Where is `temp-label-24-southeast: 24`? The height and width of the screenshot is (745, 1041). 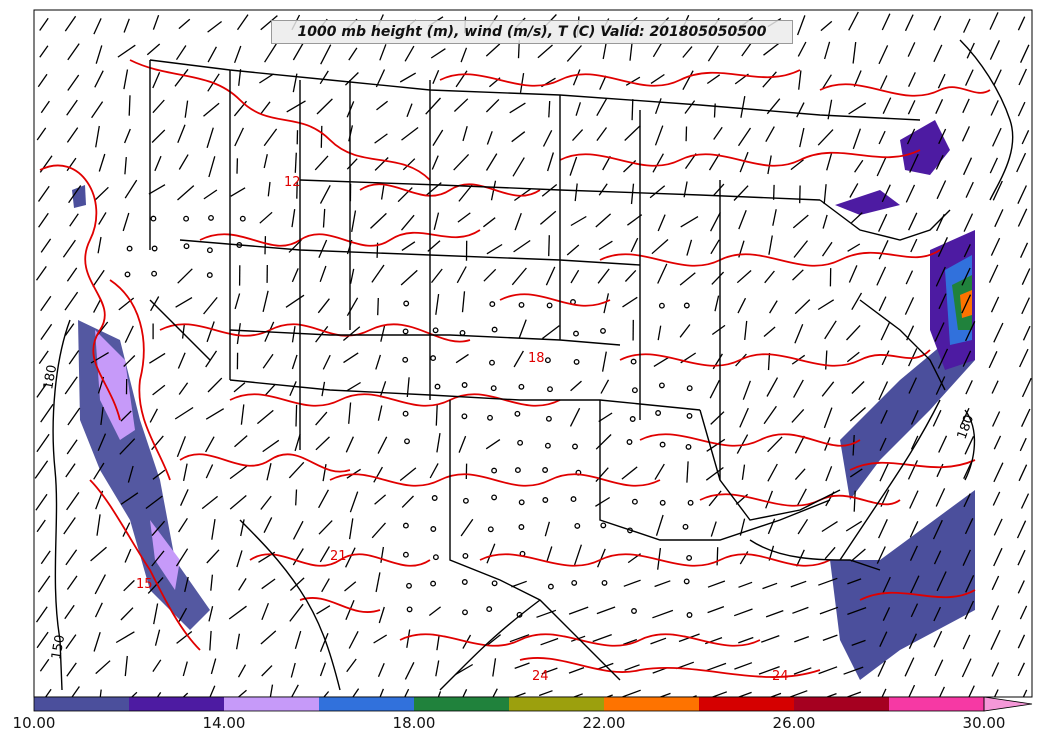
temp-label-24-southeast: 24 is located at coordinates (780, 676).